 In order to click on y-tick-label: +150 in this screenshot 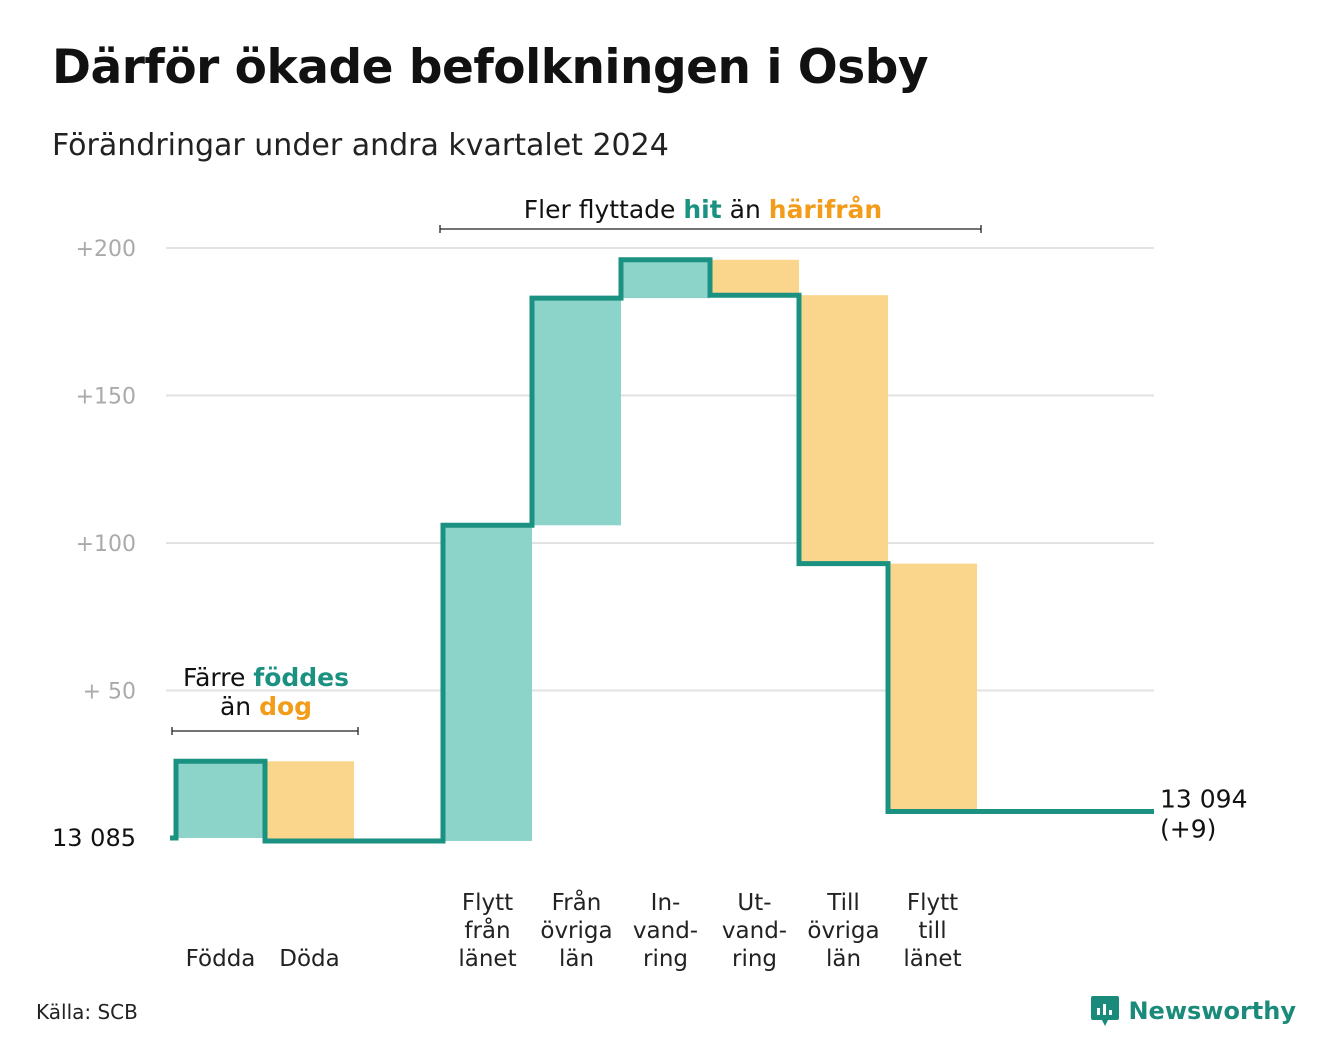, I will do `click(106, 397)`.